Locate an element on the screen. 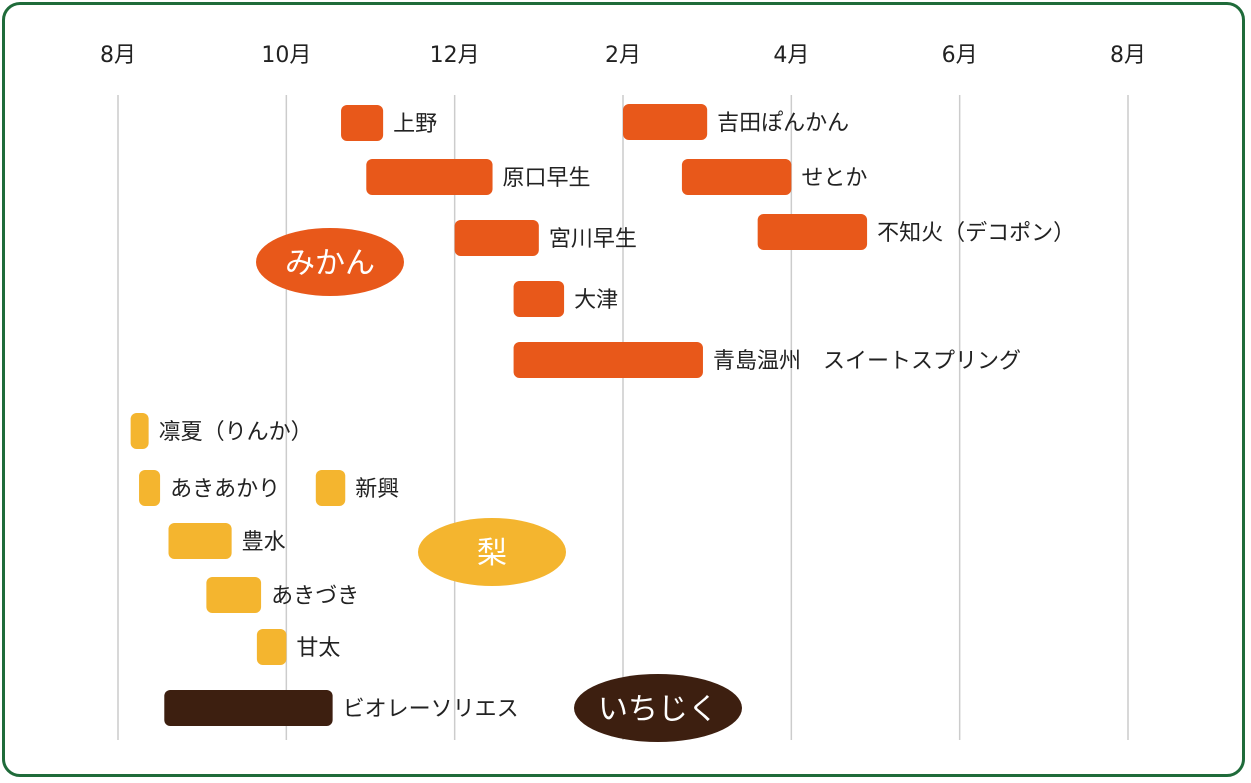  group-badge-ichijiku is located at coordinates (658, 708).